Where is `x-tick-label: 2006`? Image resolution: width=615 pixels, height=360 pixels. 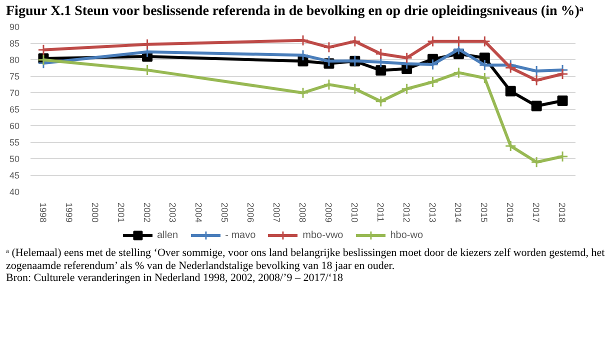
x-tick-label: 2006 is located at coordinates (251, 212).